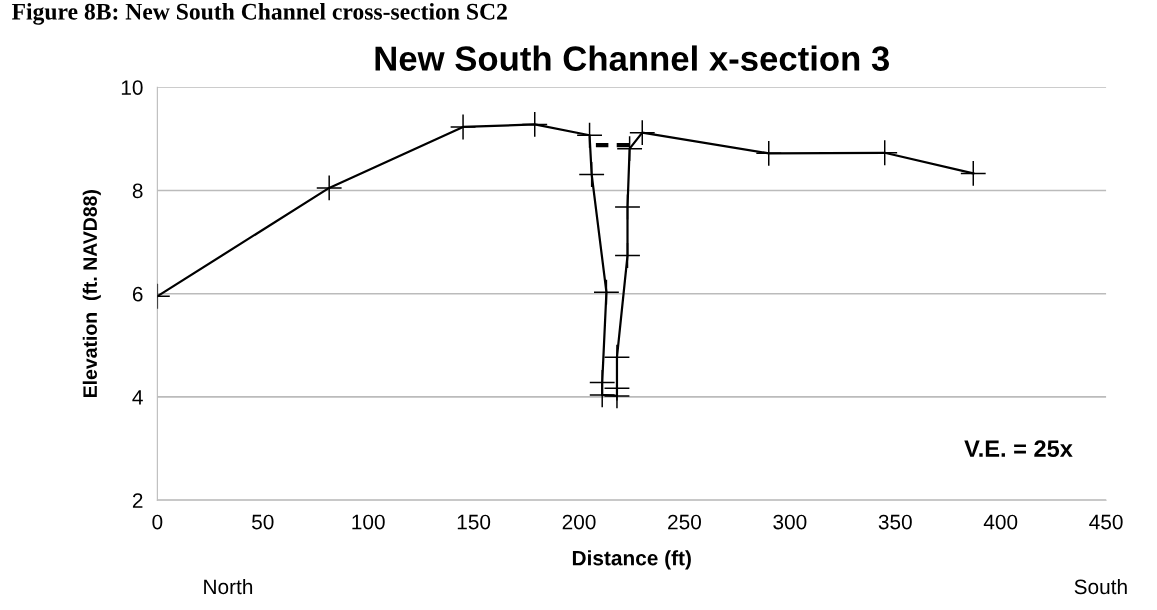  Describe the element at coordinates (137, 397) in the screenshot. I see `y-tick-label: 4` at that location.